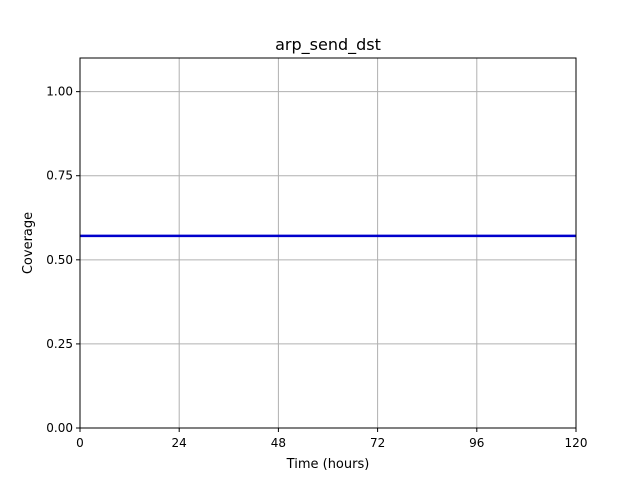 This screenshot has height=480, width=640. What do you see at coordinates (28, 243) in the screenshot?
I see `y-axis-label: Coverage` at bounding box center [28, 243].